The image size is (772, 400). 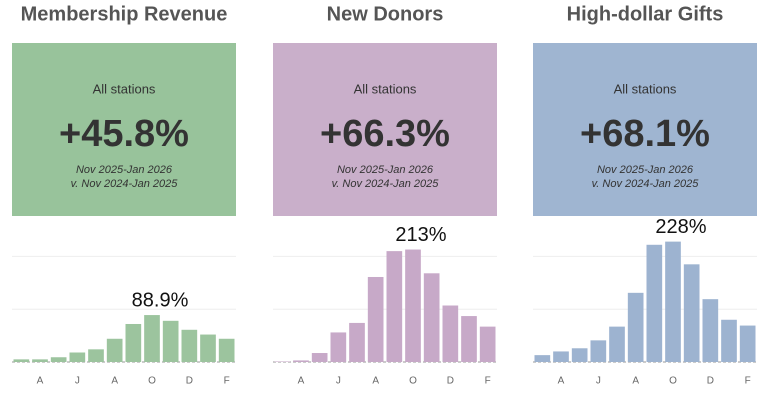 I want to click on kpi-value: +68.1%, so click(x=645, y=134).